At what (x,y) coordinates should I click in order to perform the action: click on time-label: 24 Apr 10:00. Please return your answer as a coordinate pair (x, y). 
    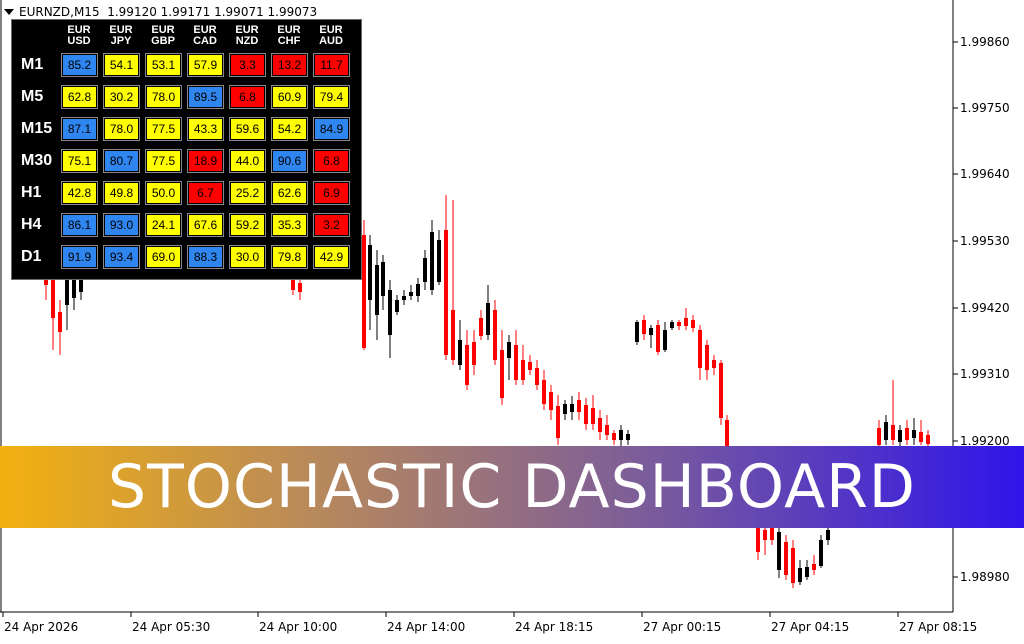
    Looking at the image, I should click on (298, 627).